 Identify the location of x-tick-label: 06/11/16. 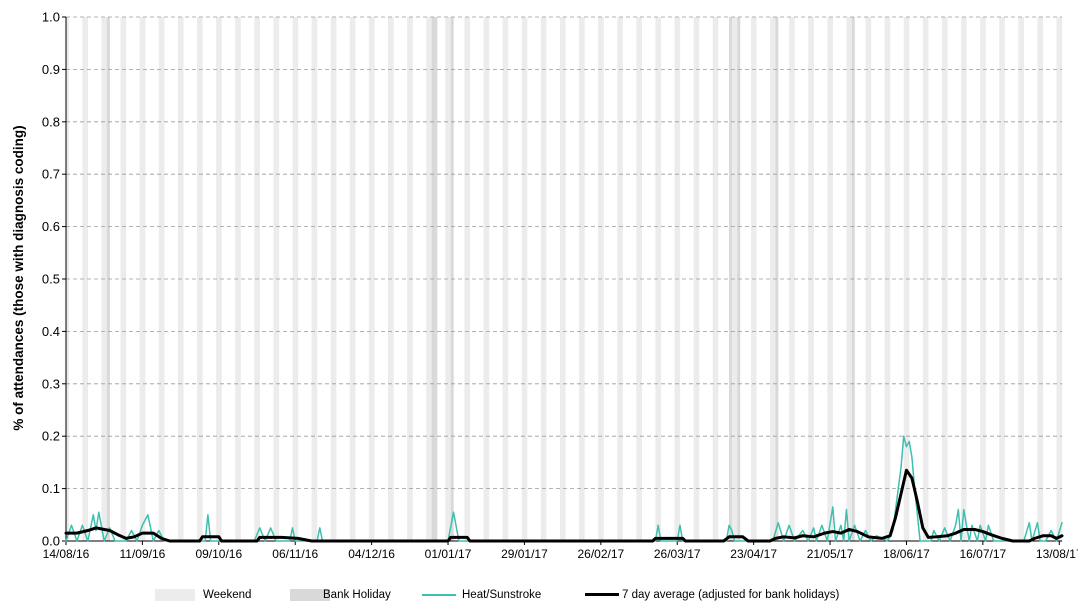
(295, 554).